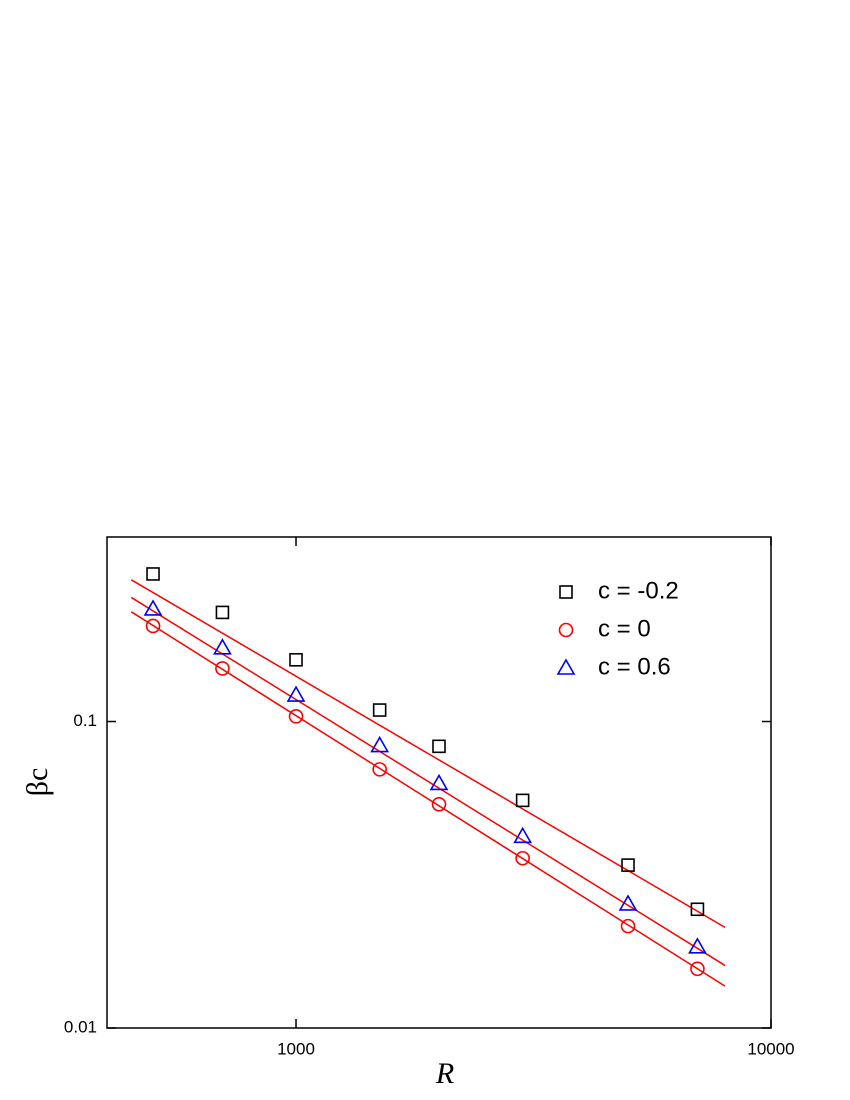 This screenshot has height=1100, width=850. What do you see at coordinates (80, 1026) in the screenshot?
I see `y-tick-label: 0.01` at bounding box center [80, 1026].